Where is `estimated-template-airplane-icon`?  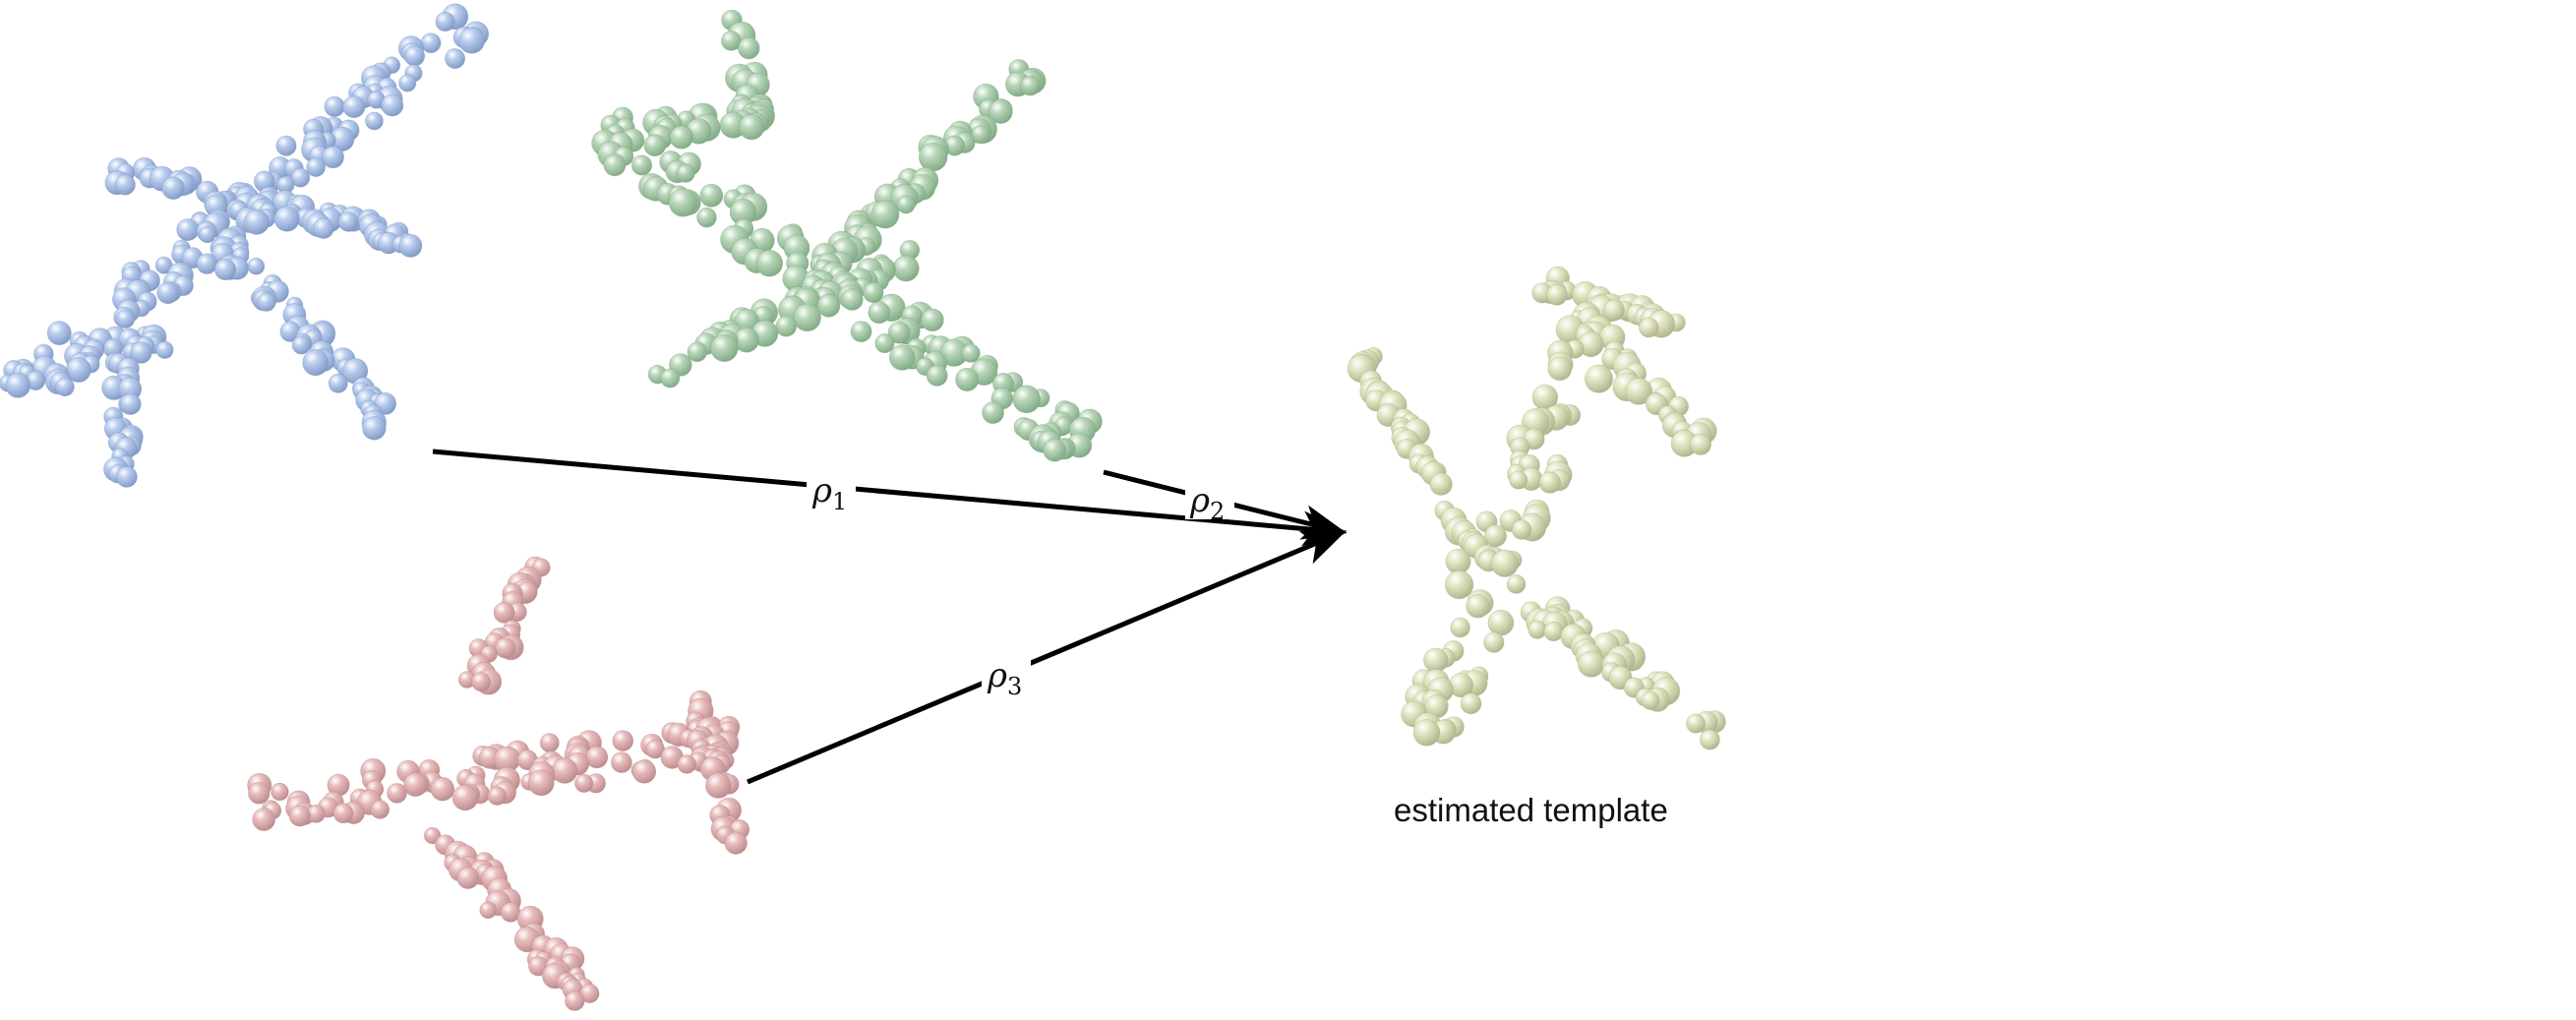 estimated-template-airplane-icon is located at coordinates (1536, 508).